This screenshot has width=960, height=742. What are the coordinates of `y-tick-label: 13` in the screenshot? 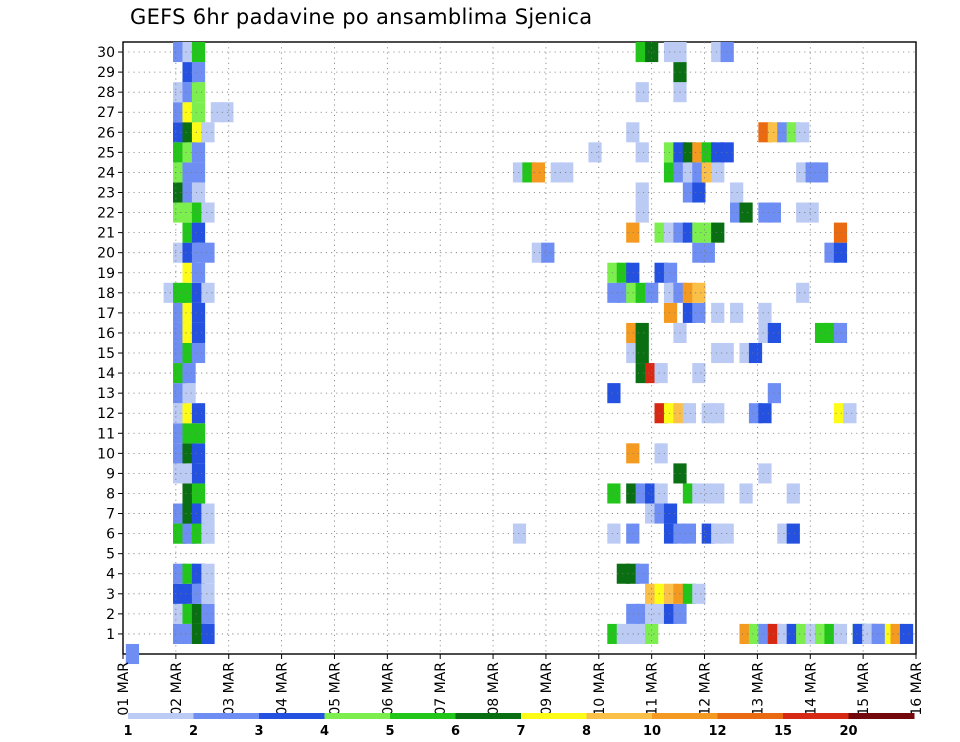 It's located at (106, 394).